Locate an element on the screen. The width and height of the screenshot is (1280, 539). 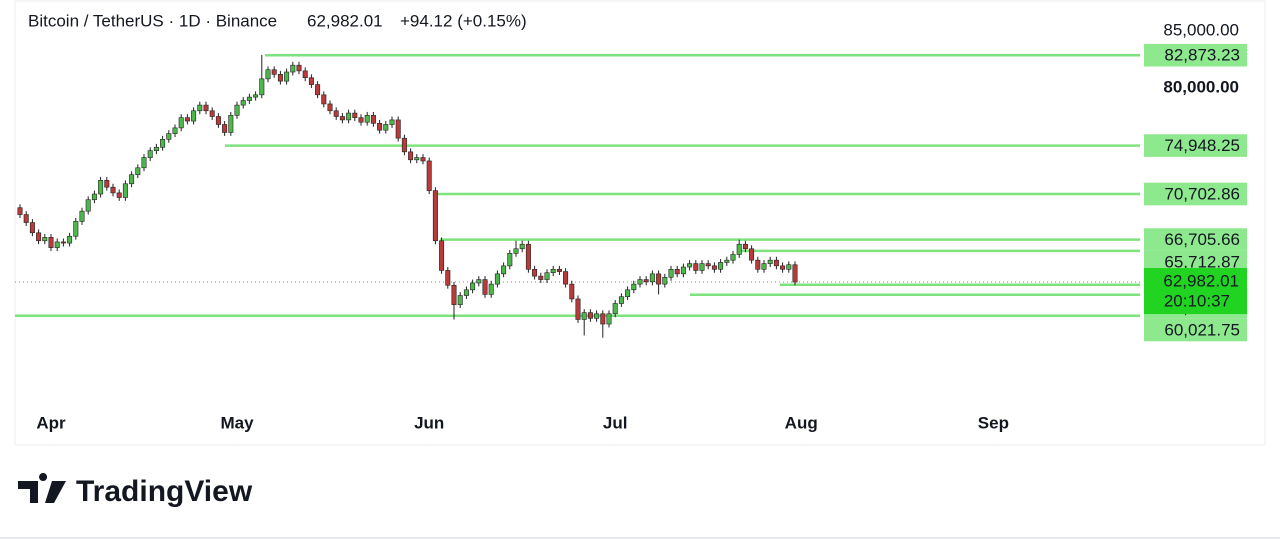
x-tick-label: Apr is located at coordinates (51, 422).